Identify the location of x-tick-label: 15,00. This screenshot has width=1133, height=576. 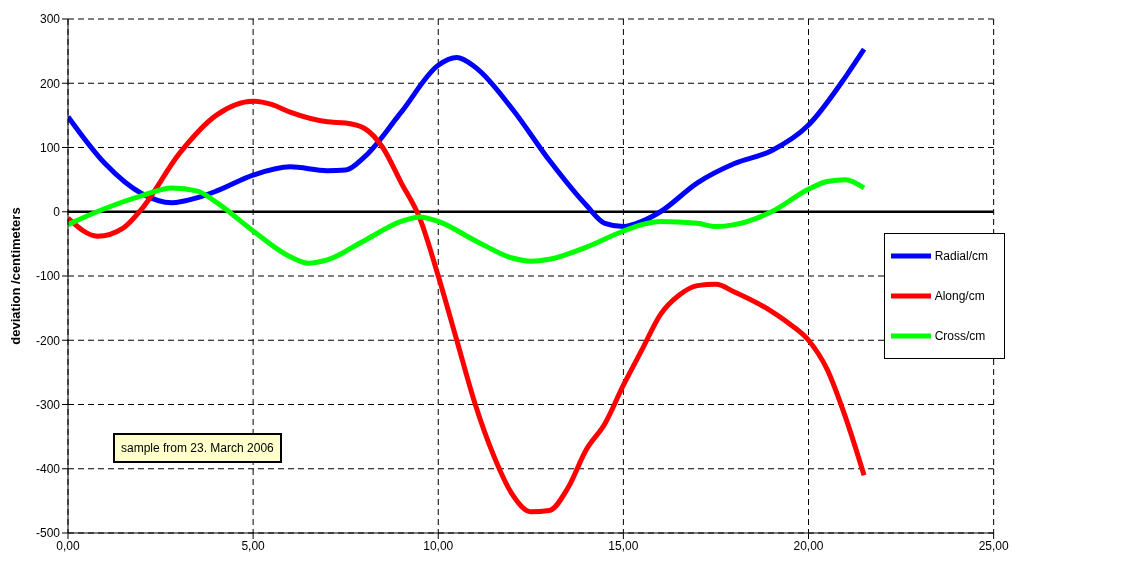
(623, 545).